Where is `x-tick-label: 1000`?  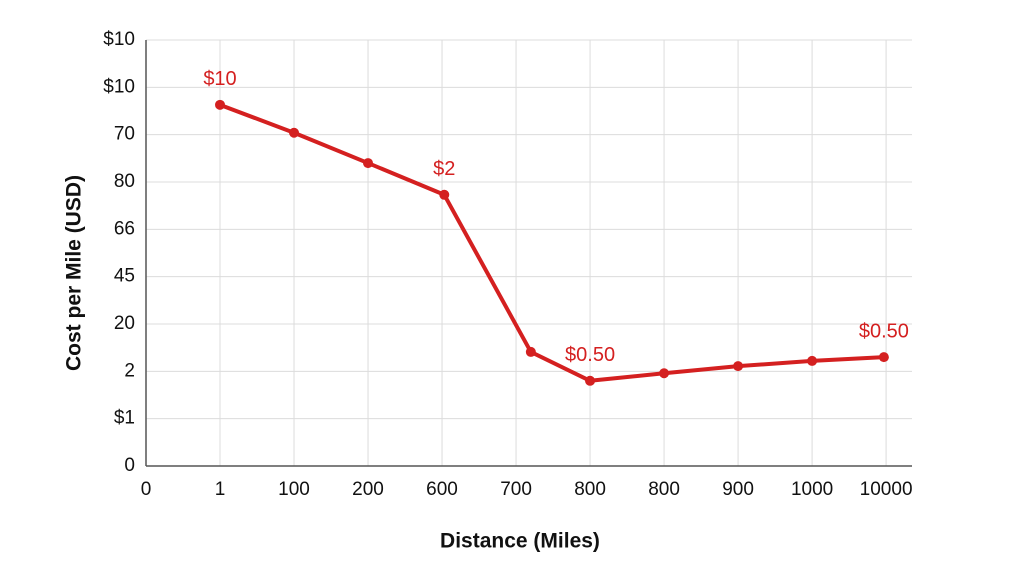 x-tick-label: 1000 is located at coordinates (812, 489).